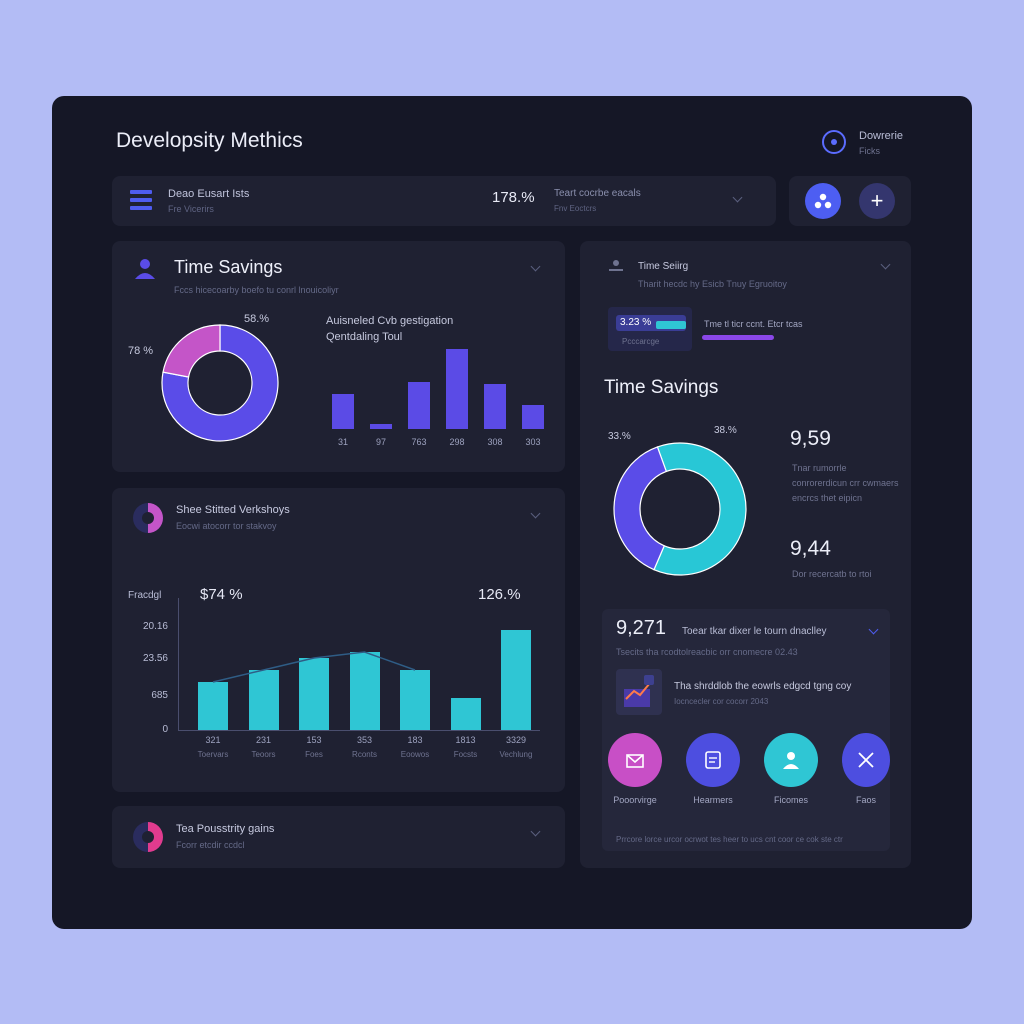 The image size is (1024, 1024). Describe the element at coordinates (314, 754) in the screenshot. I see `x-tick-sublabel: Foes` at that location.